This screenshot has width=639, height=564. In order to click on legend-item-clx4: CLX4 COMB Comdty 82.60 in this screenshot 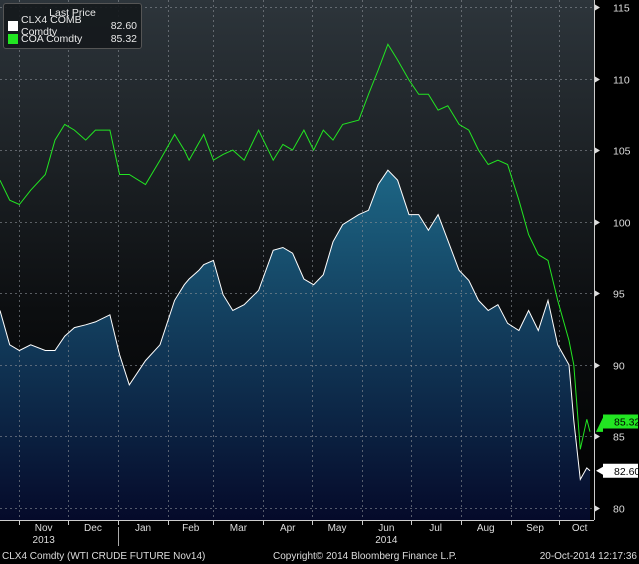, I will do `click(72, 26)`.